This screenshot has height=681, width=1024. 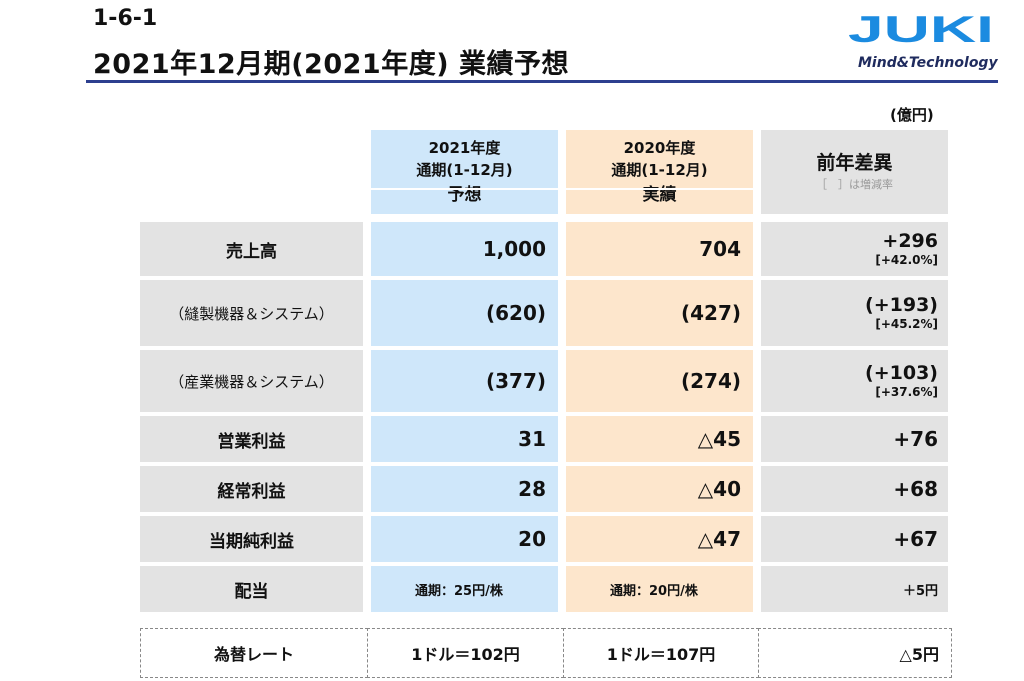 What do you see at coordinates (251, 313) in the screenshot?
I see `row-label-sewing: （縫製機器＆システム）` at bounding box center [251, 313].